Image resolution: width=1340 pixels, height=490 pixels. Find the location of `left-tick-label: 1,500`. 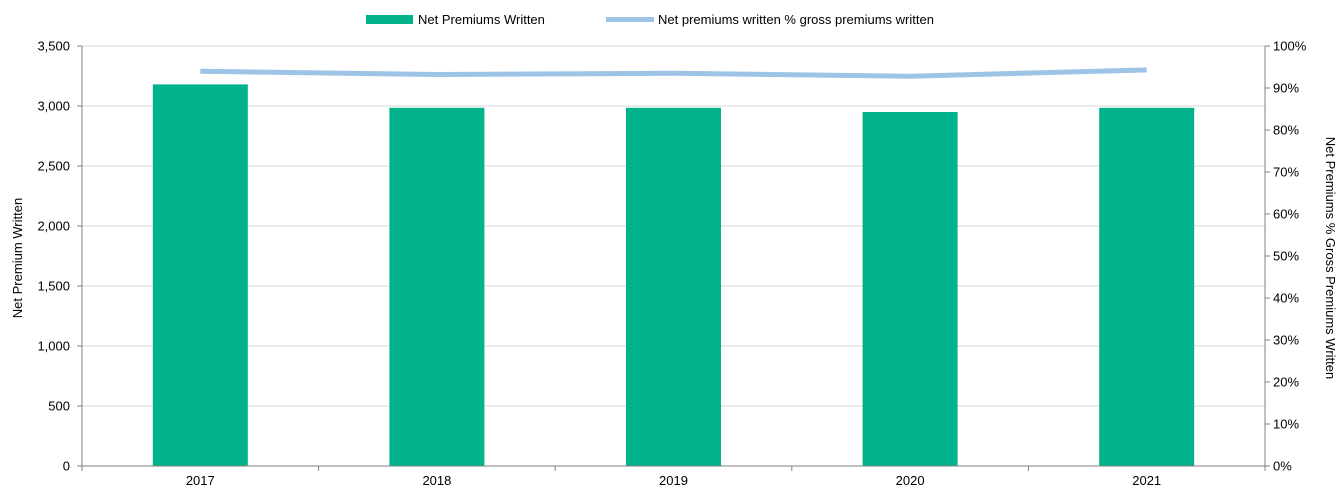

left-tick-label: 1,500 is located at coordinates (53, 286).